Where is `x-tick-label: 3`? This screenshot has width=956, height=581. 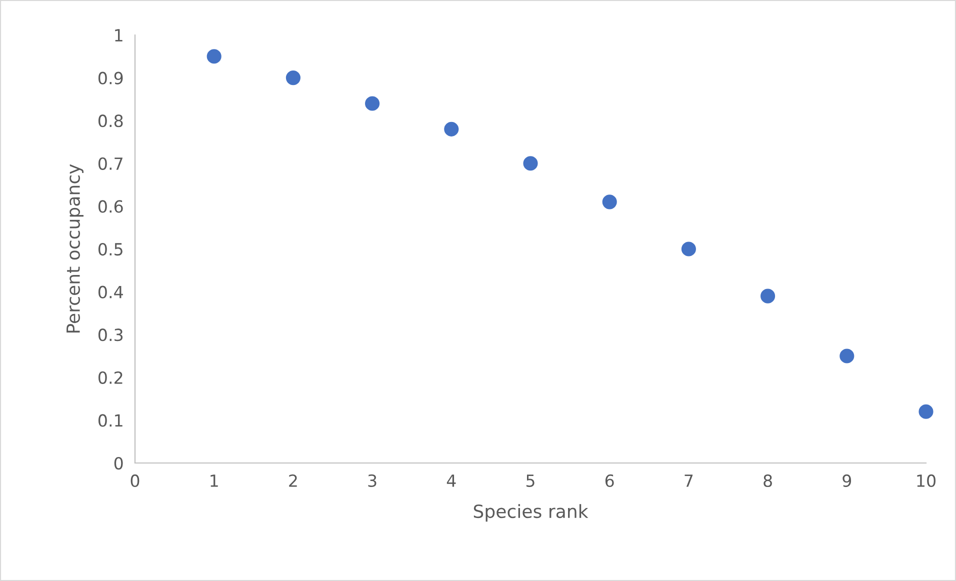
x-tick-label: 3 is located at coordinates (372, 481).